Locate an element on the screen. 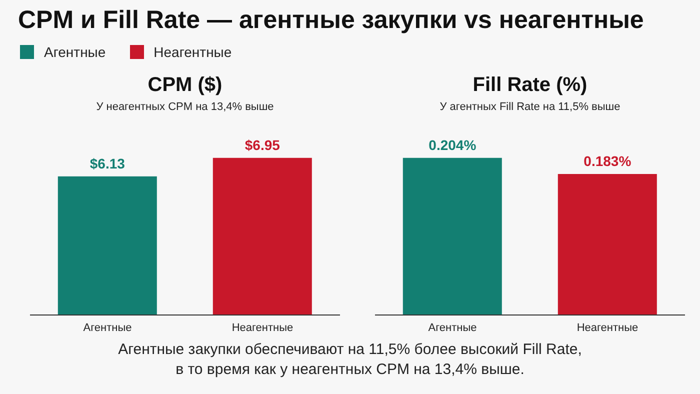 This screenshot has width=700, height=394. chart-subtitle: У агентных Fill Rate на 11,5% выше is located at coordinates (530, 107).